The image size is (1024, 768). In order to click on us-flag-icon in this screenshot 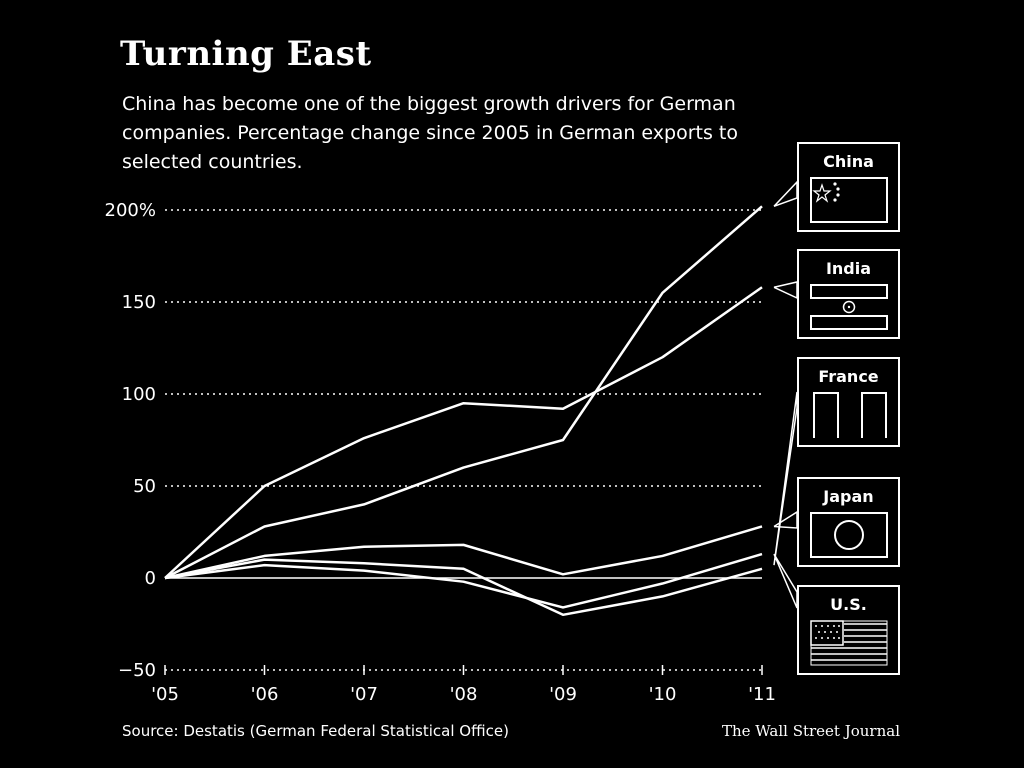, I will do `click(849, 643)`.